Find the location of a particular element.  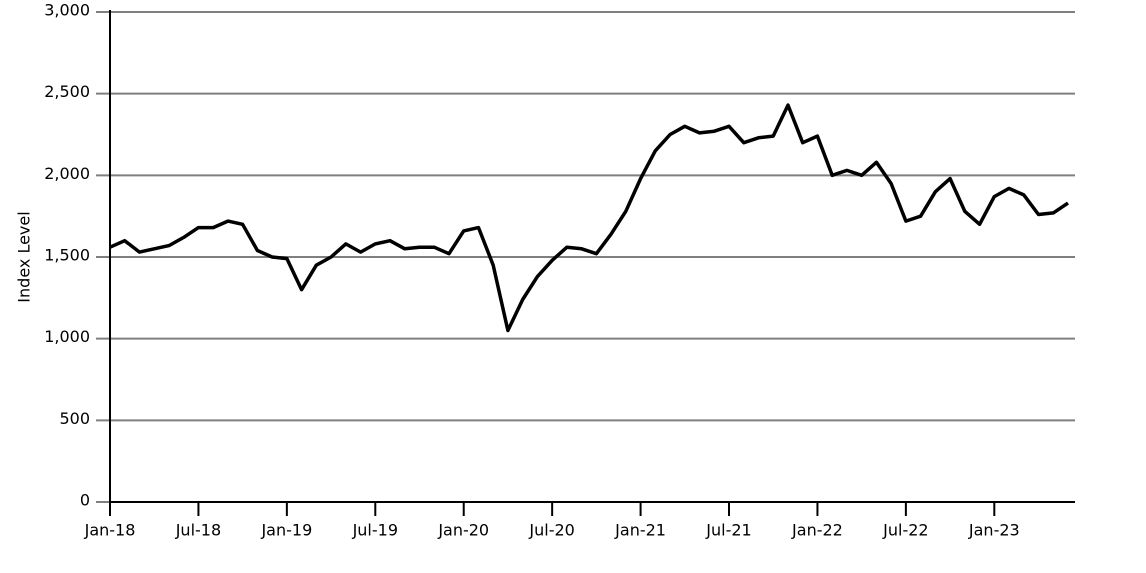

x-tick-label: Jul-19 is located at coordinates (375, 530).